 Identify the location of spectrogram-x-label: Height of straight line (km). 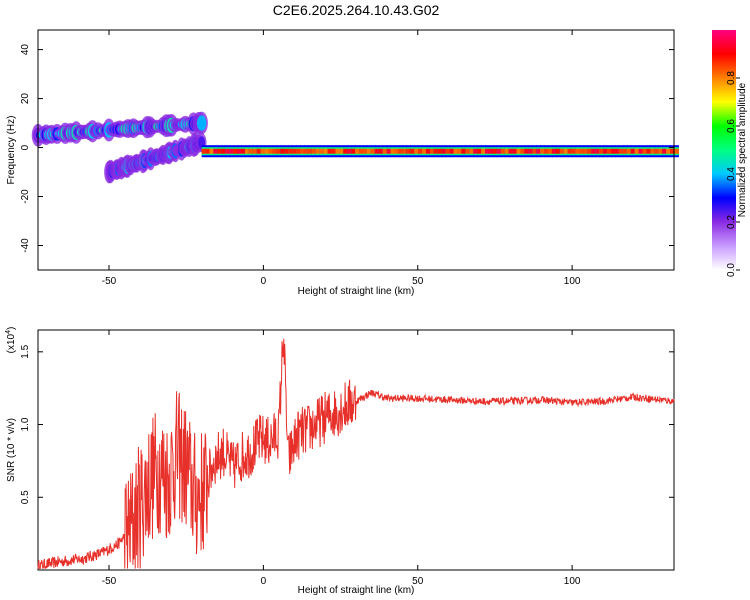
(356, 291).